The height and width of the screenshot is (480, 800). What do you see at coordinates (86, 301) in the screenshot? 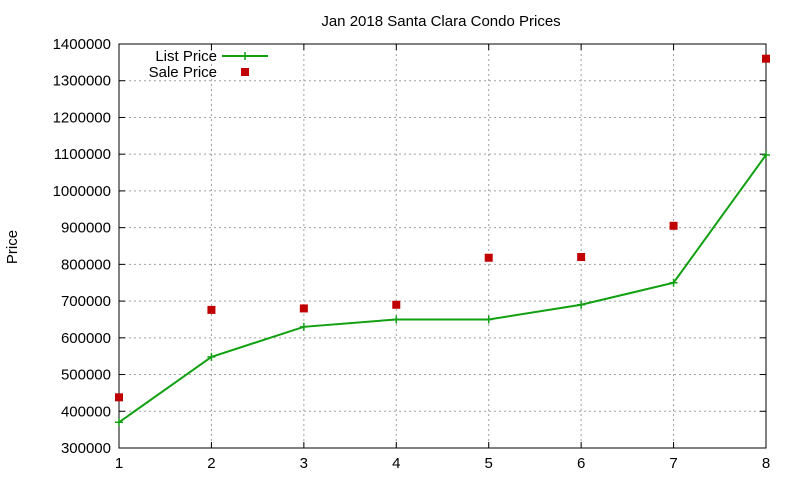
I see `y-tick-label: 700000` at bounding box center [86, 301].